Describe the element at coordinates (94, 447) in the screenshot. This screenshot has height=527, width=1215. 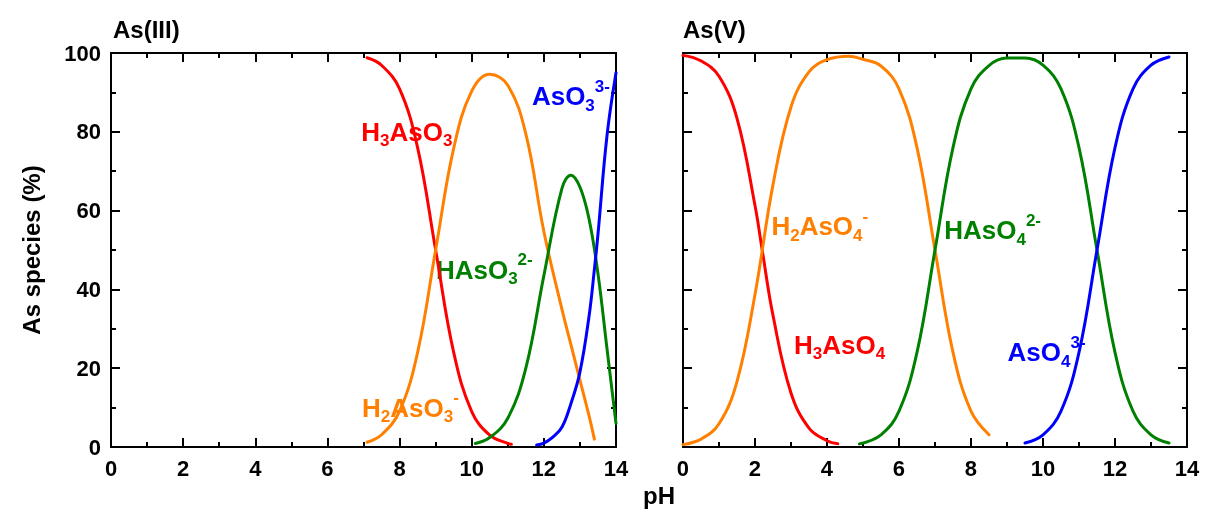
I see `y-tick-label: 0` at that location.